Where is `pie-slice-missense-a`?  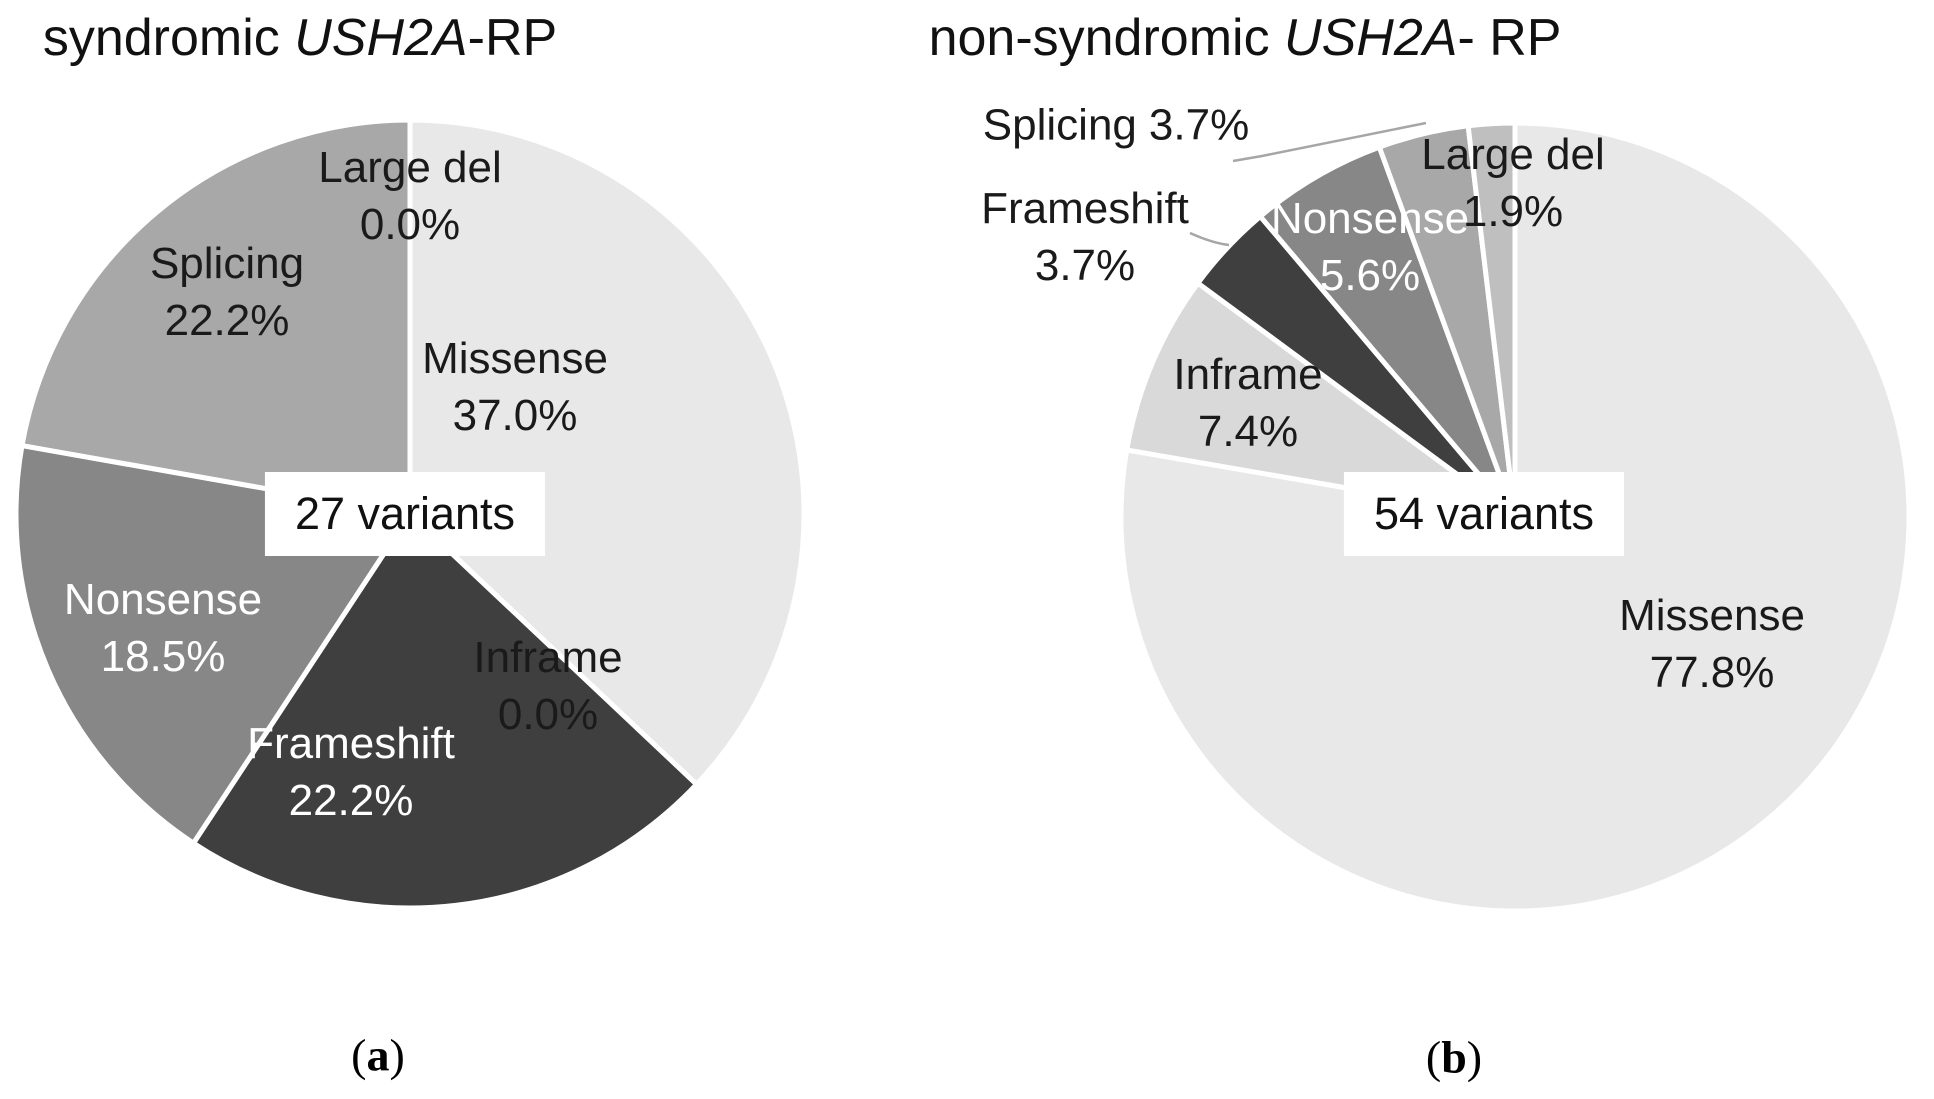 pie-slice-missense-a is located at coordinates (607, 452).